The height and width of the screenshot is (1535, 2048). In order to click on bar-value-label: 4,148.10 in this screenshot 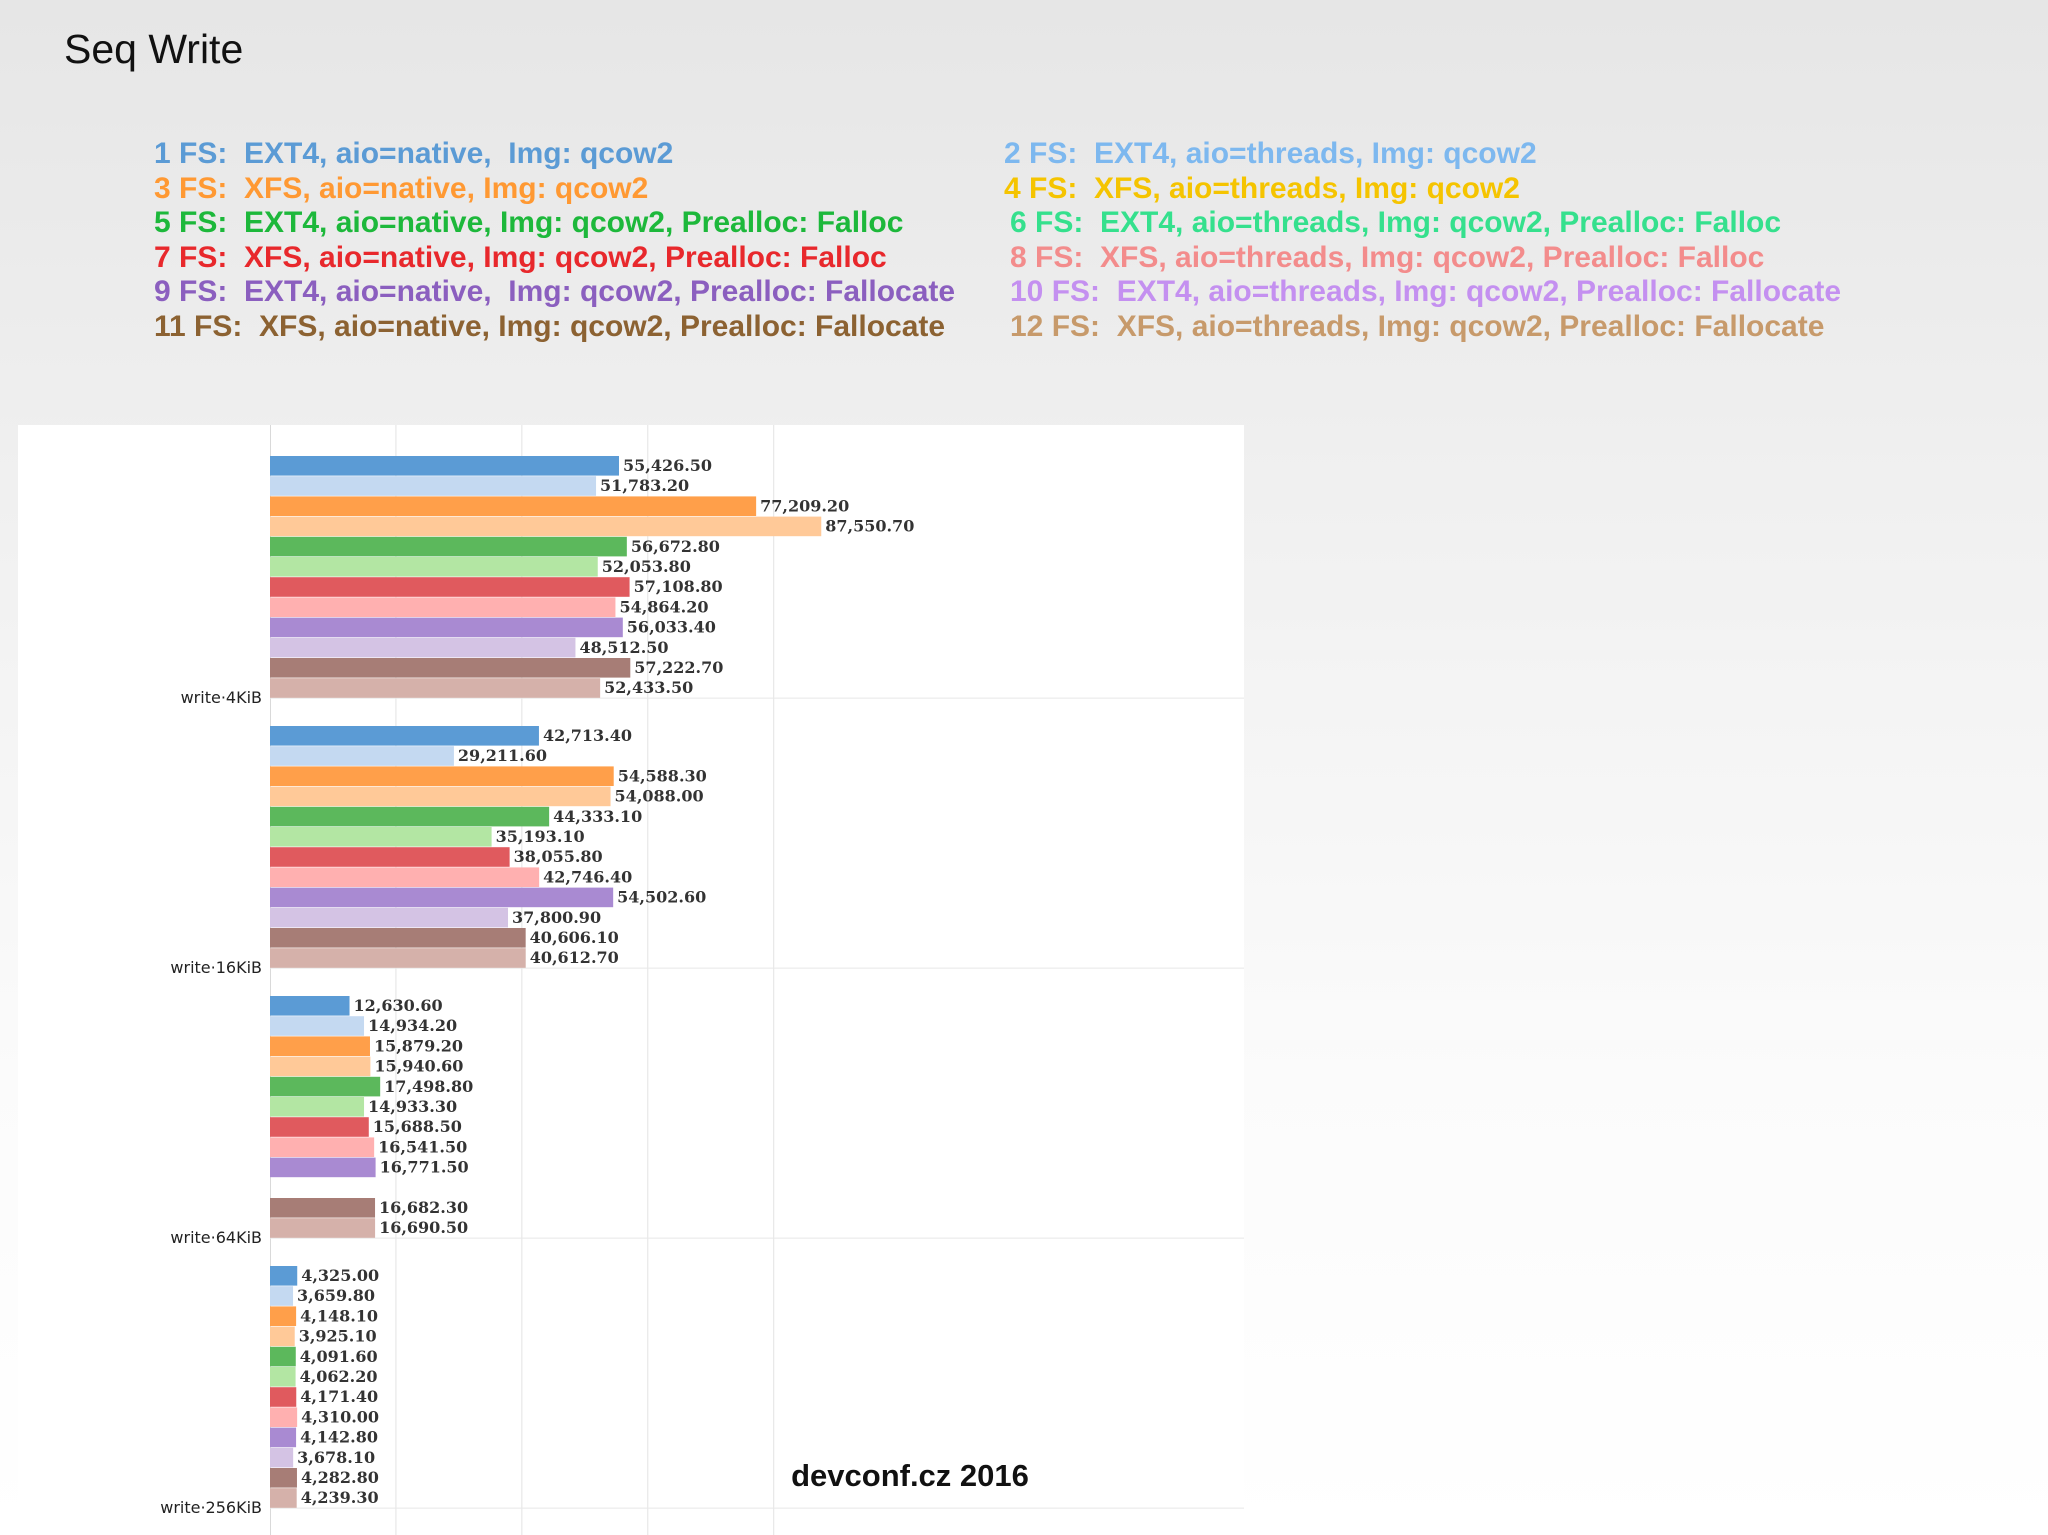, I will do `click(339, 1315)`.